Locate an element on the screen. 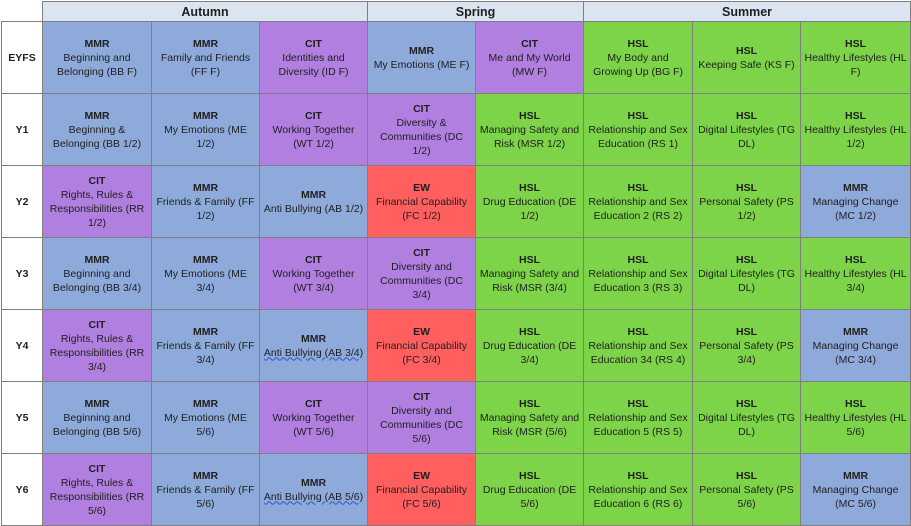  topic-cell: MMR Beginning and Belonging (BB 3/4) is located at coordinates (97, 273).